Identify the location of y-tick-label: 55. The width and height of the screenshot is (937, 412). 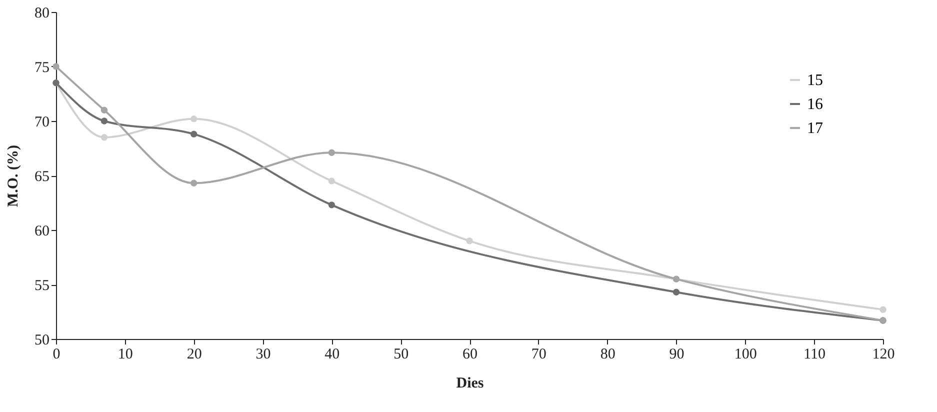
(42, 286).